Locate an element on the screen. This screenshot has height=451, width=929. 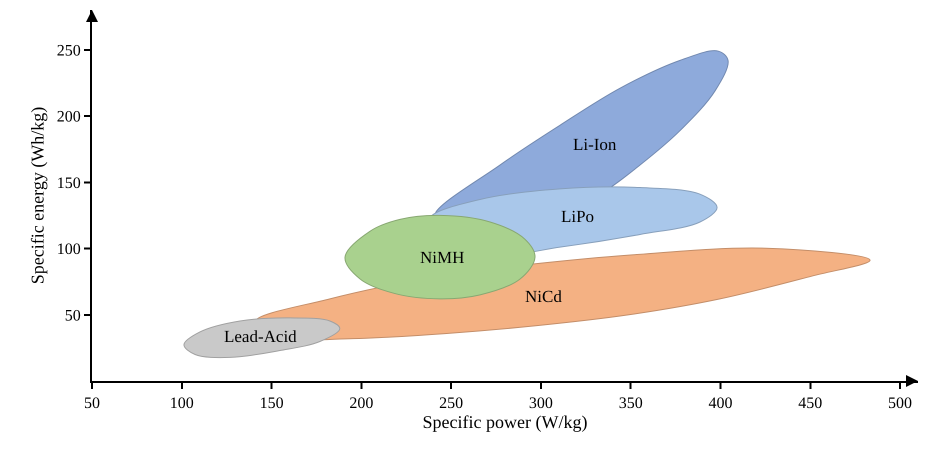
x-tick-label: 400 is located at coordinates (720, 403).